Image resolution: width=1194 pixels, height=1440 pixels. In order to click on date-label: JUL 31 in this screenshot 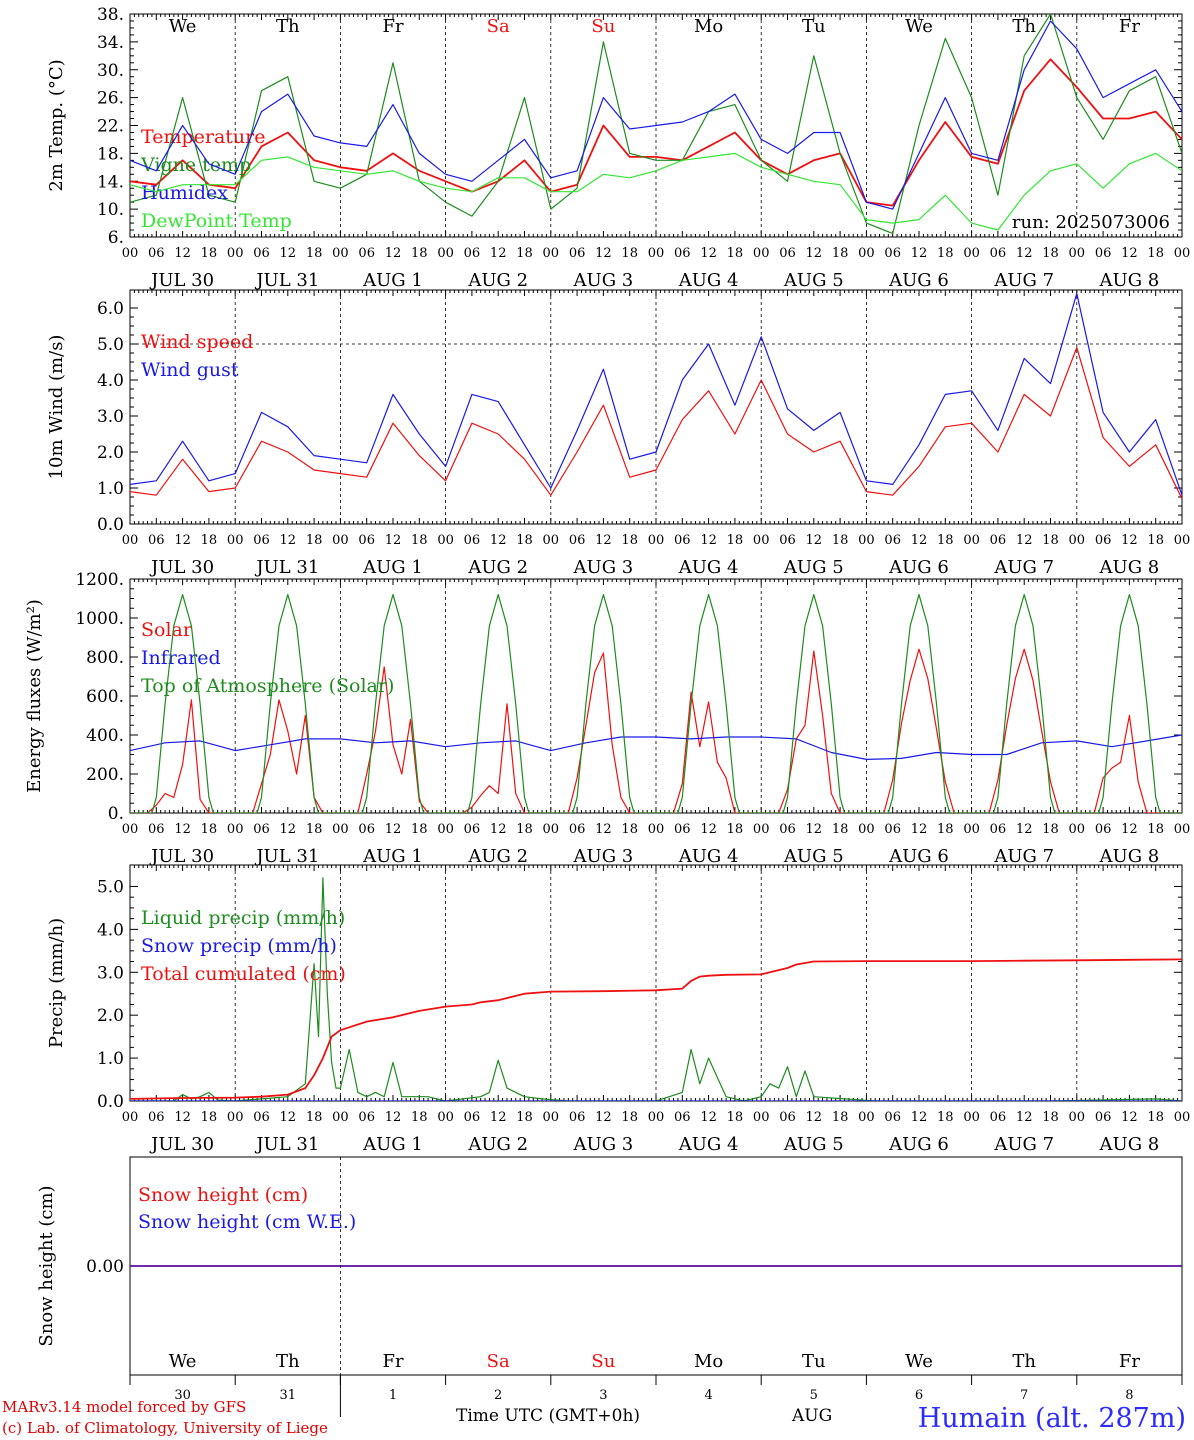, I will do `click(286, 567)`.